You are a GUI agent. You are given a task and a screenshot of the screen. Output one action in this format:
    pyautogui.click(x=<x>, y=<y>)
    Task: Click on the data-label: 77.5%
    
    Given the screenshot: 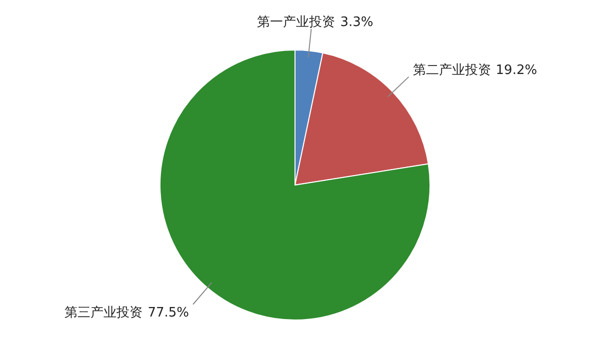 What is the action you would take?
    pyautogui.click(x=169, y=312)
    